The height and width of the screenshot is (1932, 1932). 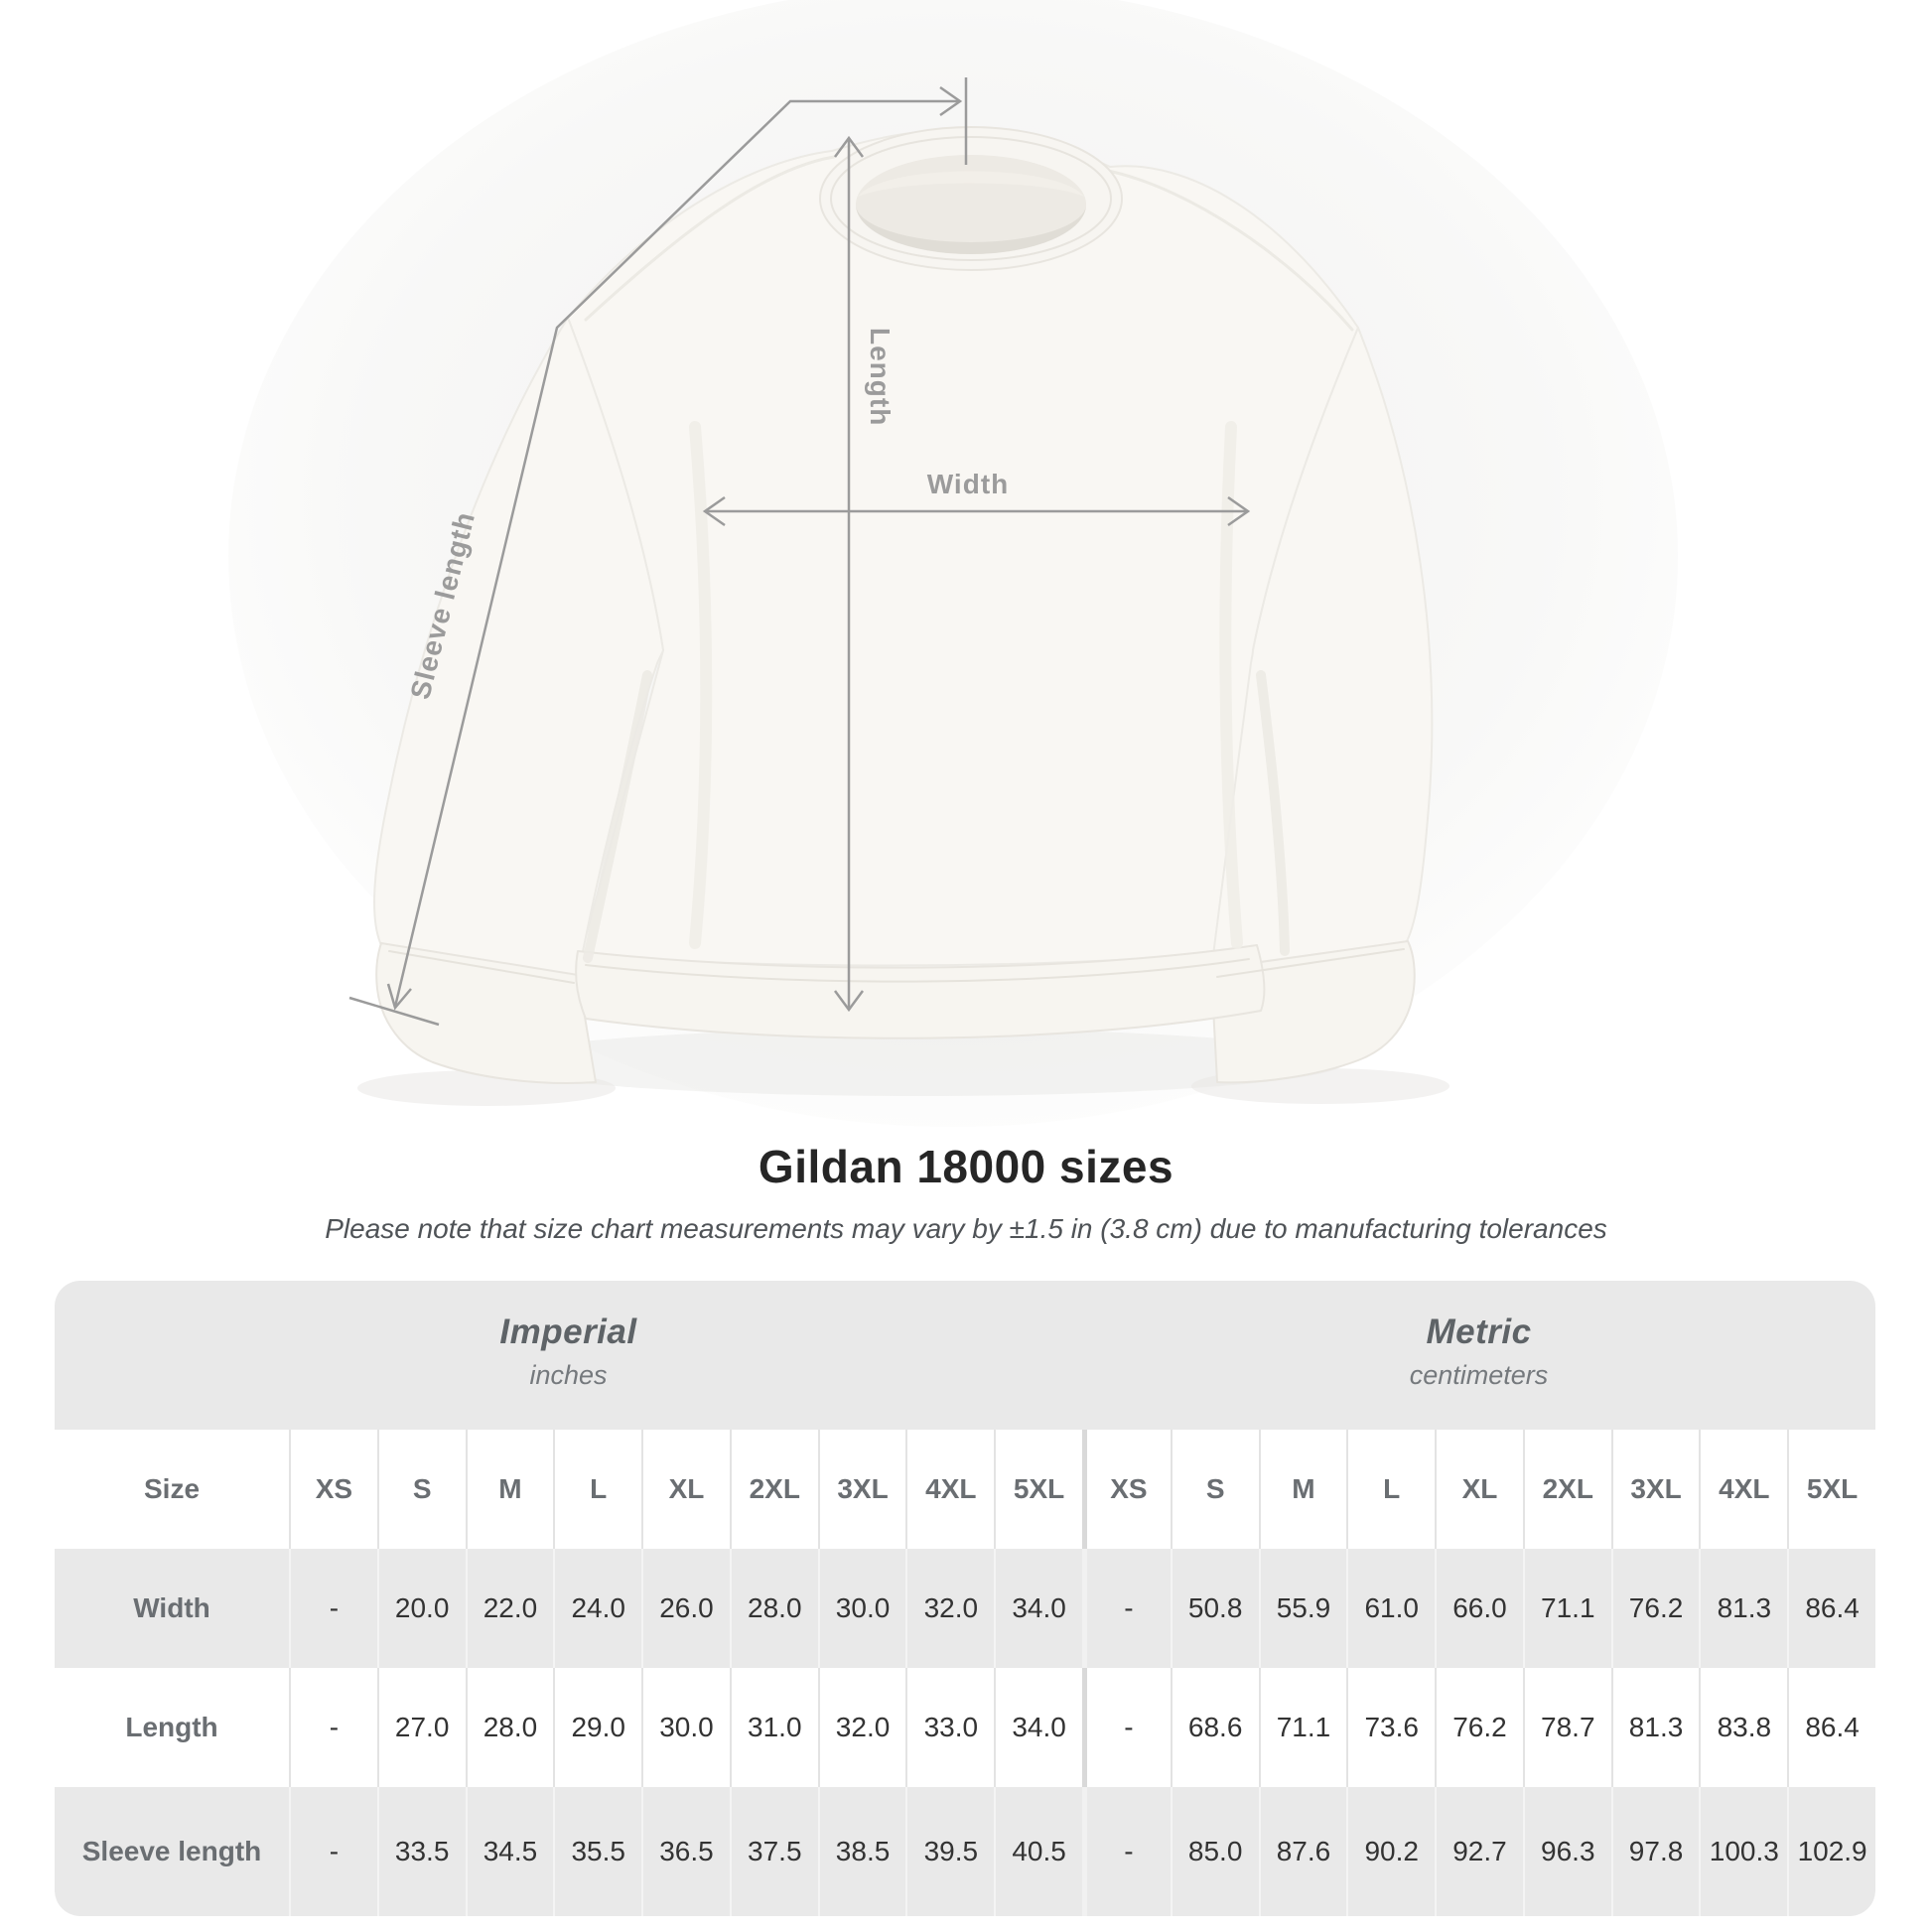 What do you see at coordinates (881, 377) in the screenshot?
I see `length-label: Length` at bounding box center [881, 377].